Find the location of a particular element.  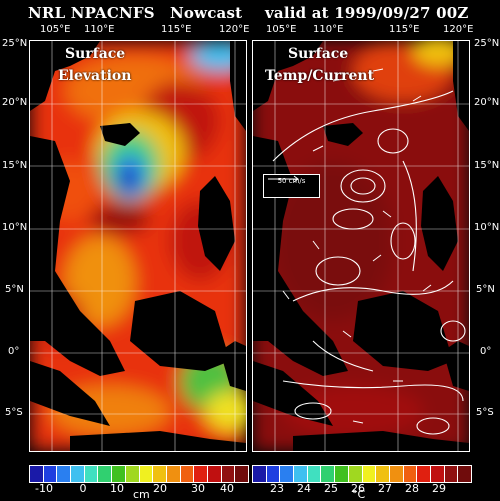

land-china is located at coordinates (65, 76).